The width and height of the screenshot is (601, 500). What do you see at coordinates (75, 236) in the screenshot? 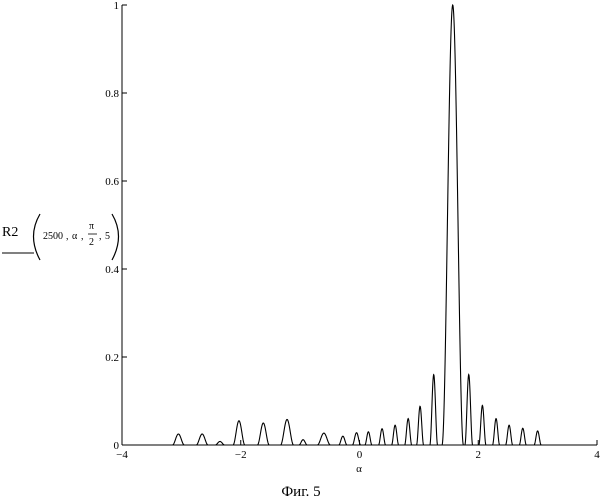
I see `ylabel-arg2: α` at bounding box center [75, 236].